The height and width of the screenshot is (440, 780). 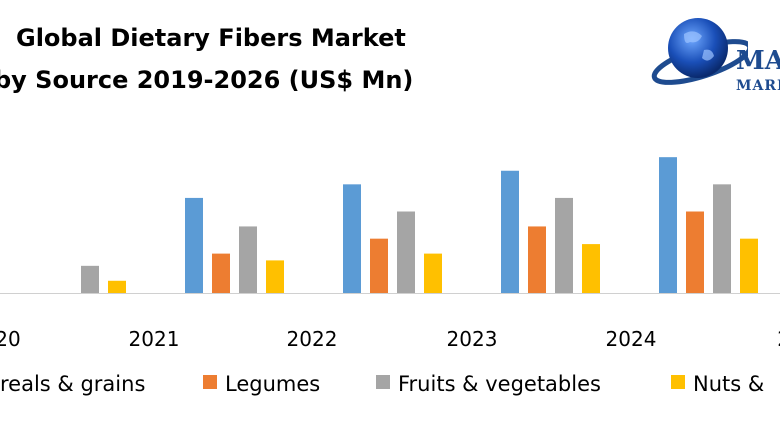 What do you see at coordinates (390, 339) in the screenshot?
I see `x-tick-labels: 20 2021 2022 2023 2024 20` at bounding box center [390, 339].